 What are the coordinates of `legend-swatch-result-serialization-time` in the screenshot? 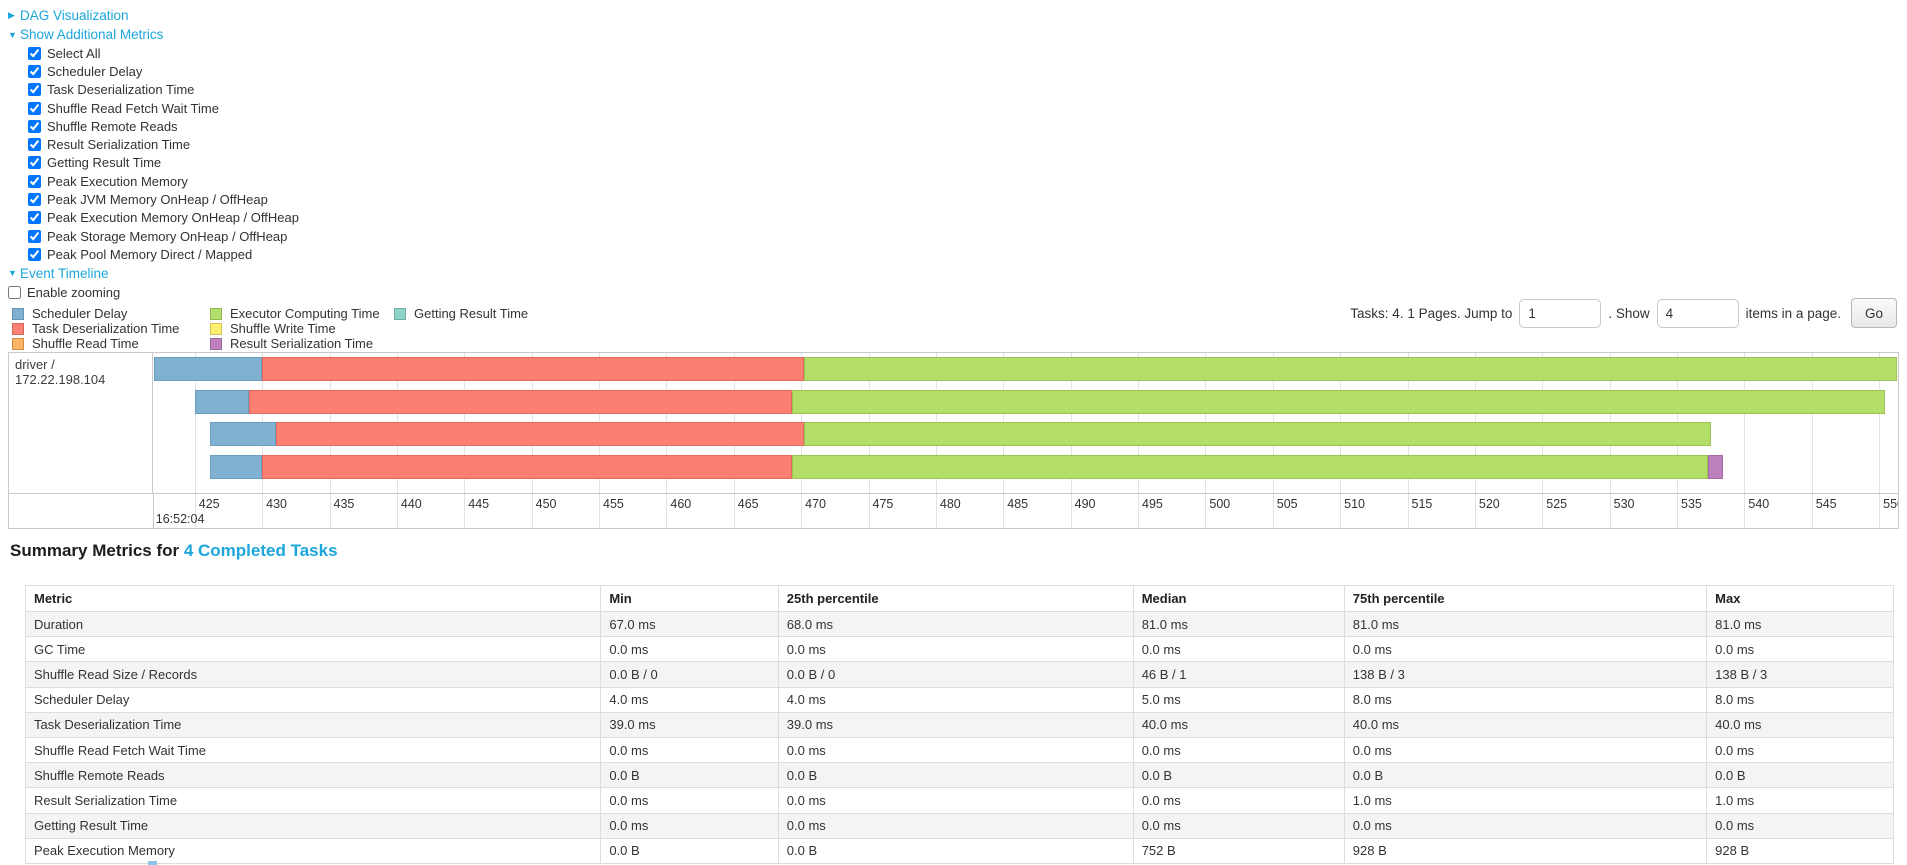 It's located at (216, 343).